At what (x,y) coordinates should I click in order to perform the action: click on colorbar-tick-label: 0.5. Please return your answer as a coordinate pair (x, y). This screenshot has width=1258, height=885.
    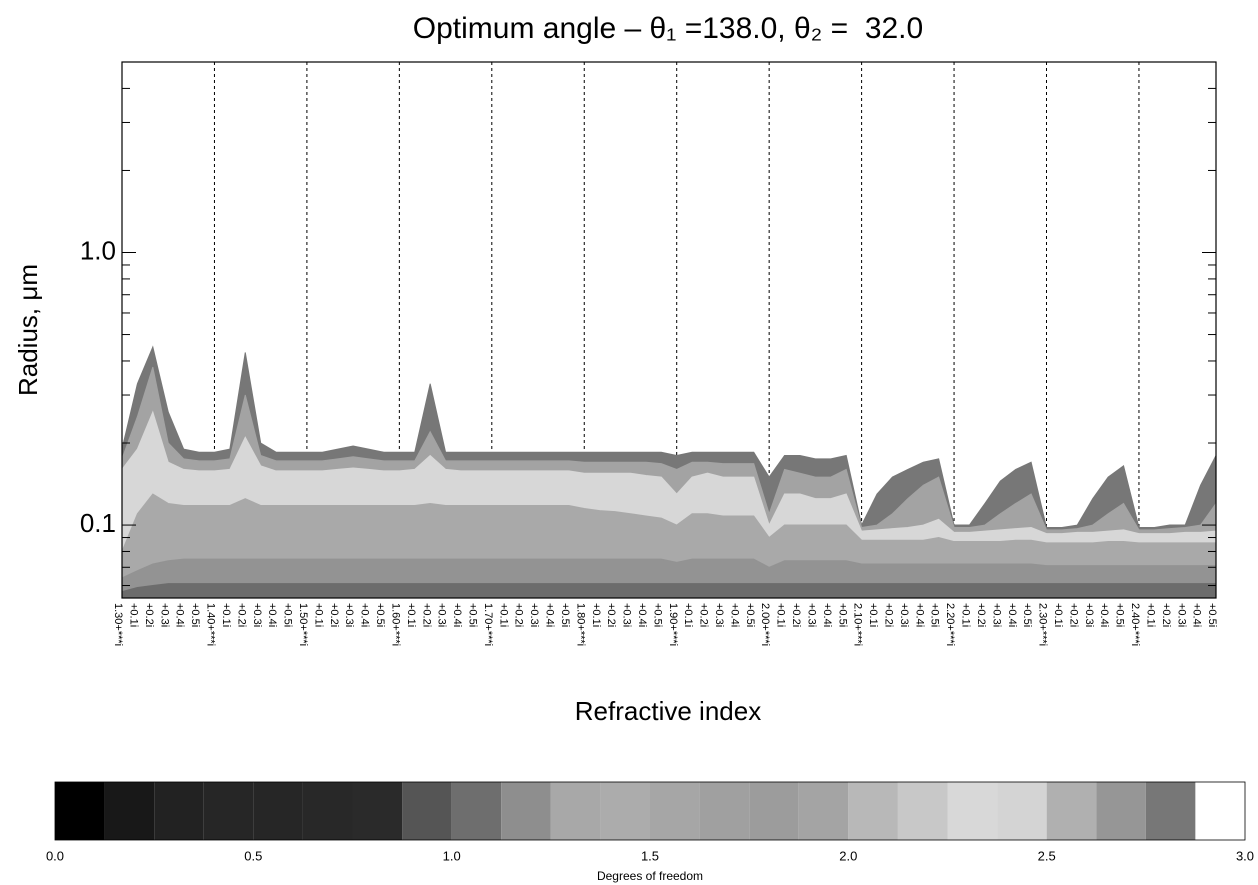
    Looking at the image, I should click on (253, 855).